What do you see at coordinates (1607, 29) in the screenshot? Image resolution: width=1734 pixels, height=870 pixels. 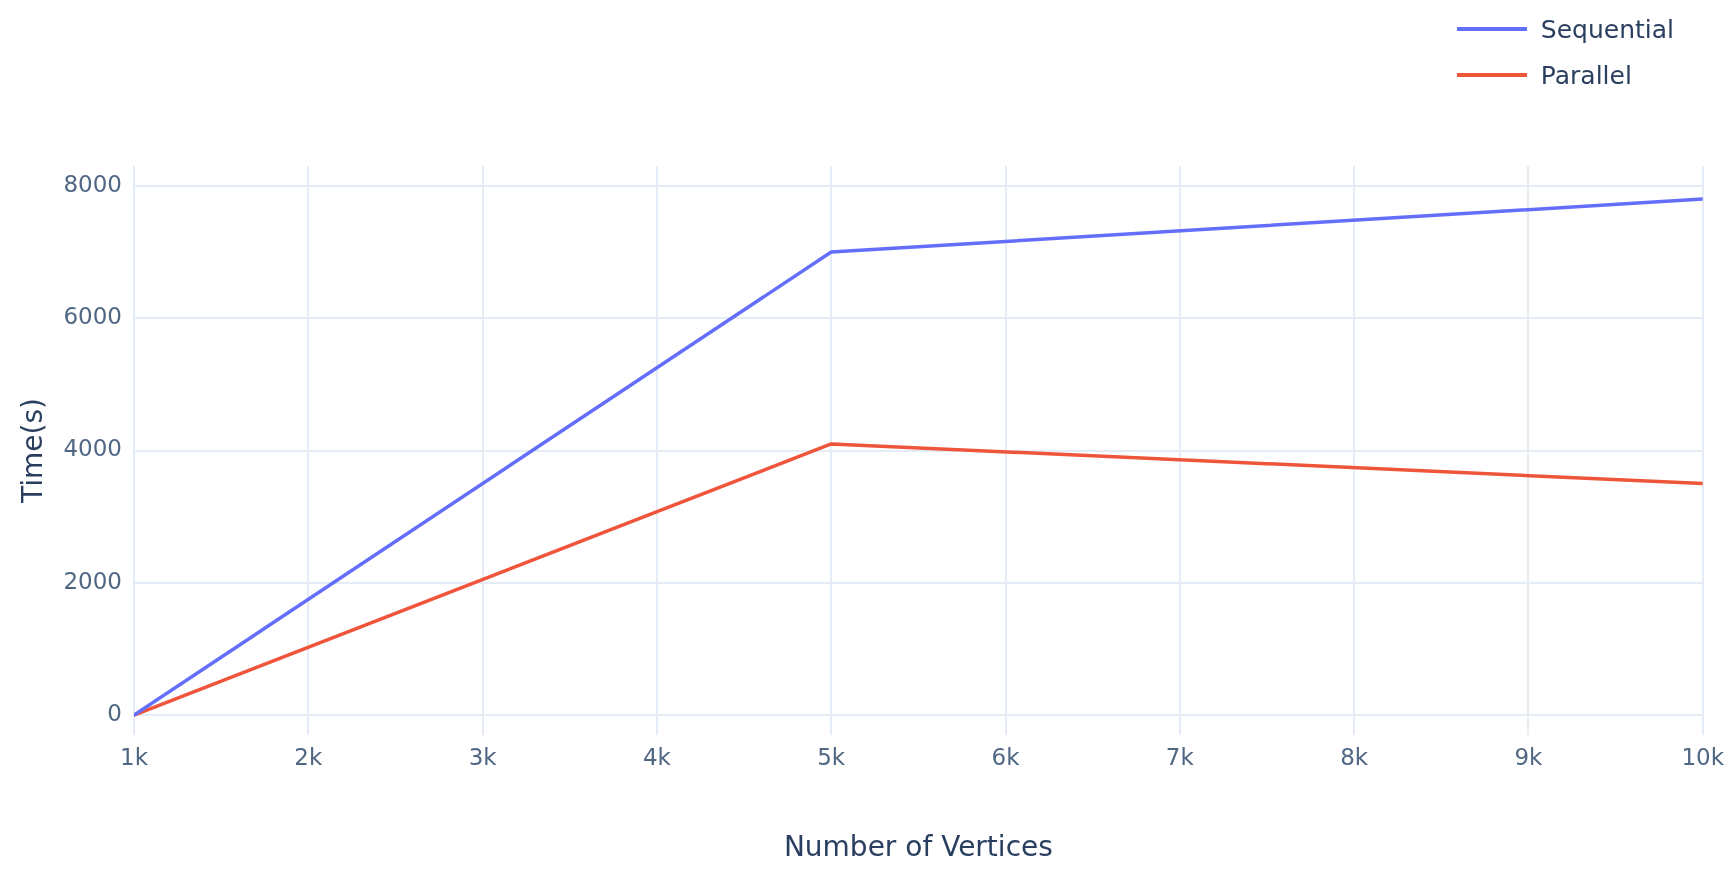 I see `legend-label: Sequential` at bounding box center [1607, 29].